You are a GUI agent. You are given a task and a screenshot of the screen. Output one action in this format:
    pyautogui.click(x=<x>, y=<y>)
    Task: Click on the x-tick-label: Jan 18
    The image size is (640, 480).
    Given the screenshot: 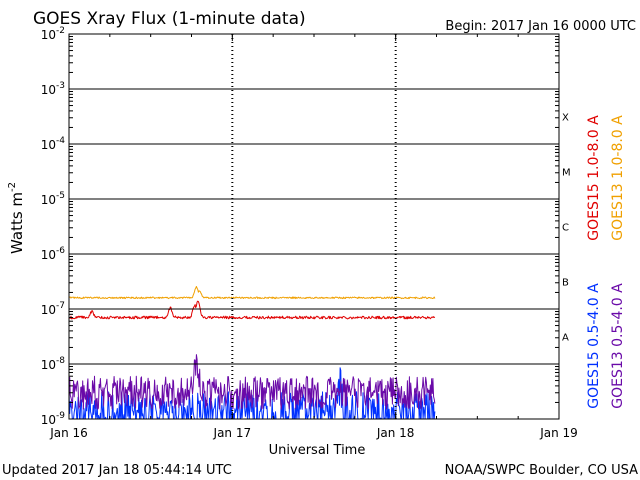 What is the action you would take?
    pyautogui.click(x=395, y=433)
    